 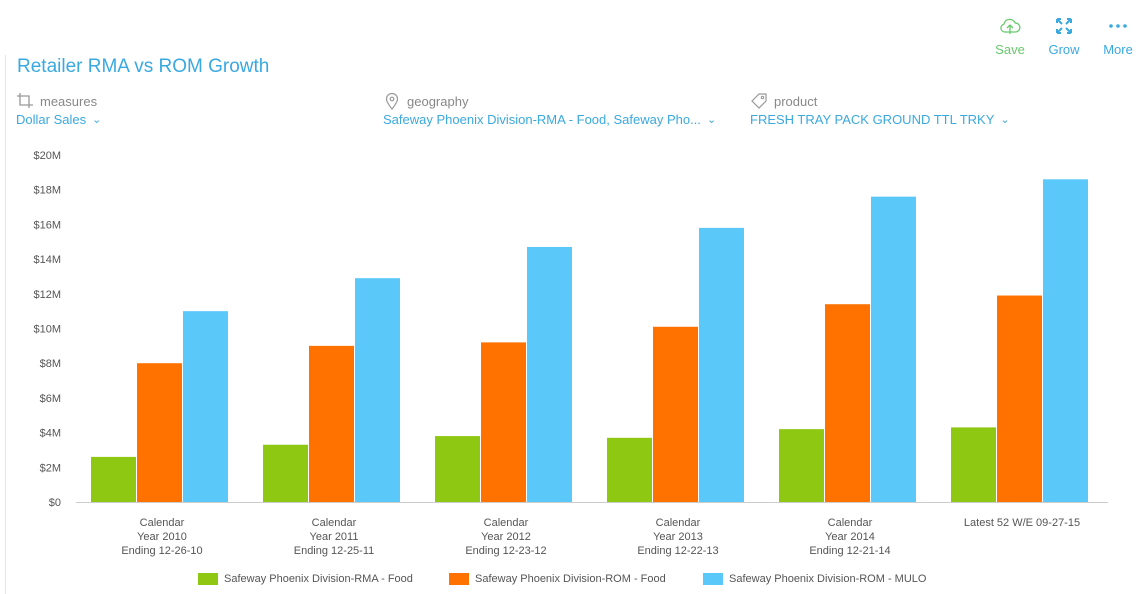 What do you see at coordinates (50, 399) in the screenshot?
I see `y-tick-label: $6M` at bounding box center [50, 399].